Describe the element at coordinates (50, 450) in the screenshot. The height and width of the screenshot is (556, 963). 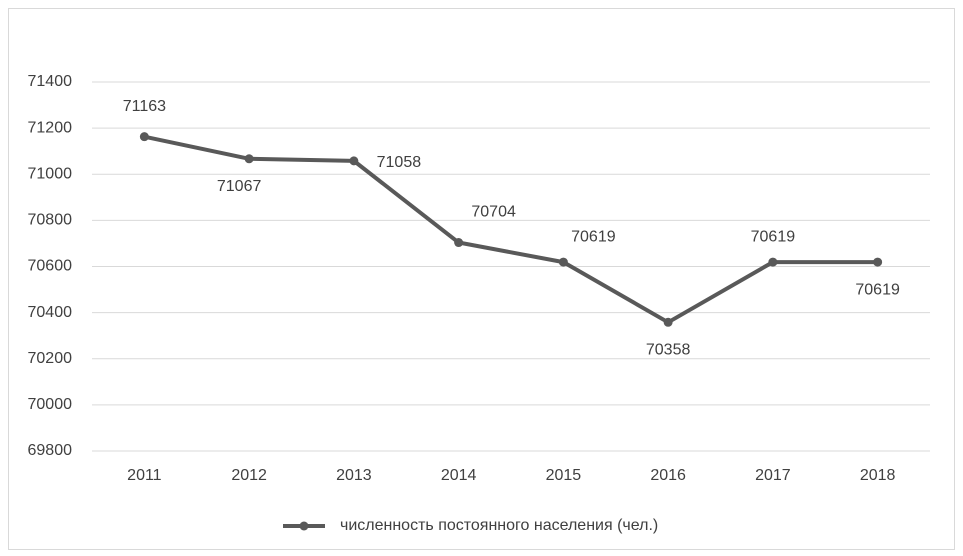
I see `y-tick-label: 69800` at that location.